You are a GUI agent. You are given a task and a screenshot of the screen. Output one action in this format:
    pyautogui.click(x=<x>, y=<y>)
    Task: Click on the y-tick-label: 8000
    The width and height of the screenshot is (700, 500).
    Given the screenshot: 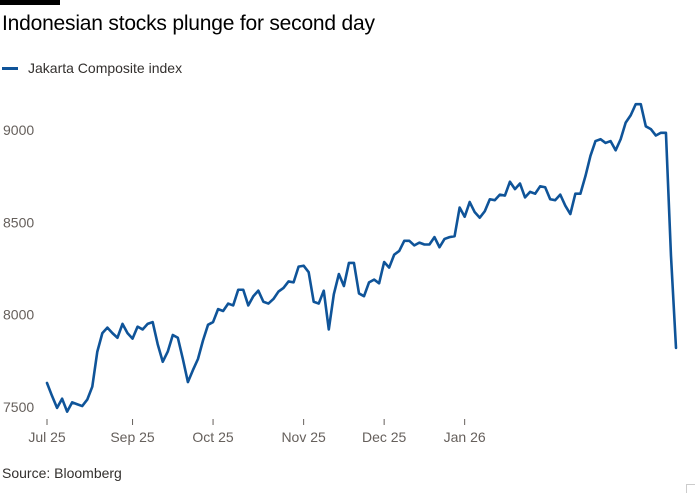 What is the action you would take?
    pyautogui.click(x=18, y=315)
    